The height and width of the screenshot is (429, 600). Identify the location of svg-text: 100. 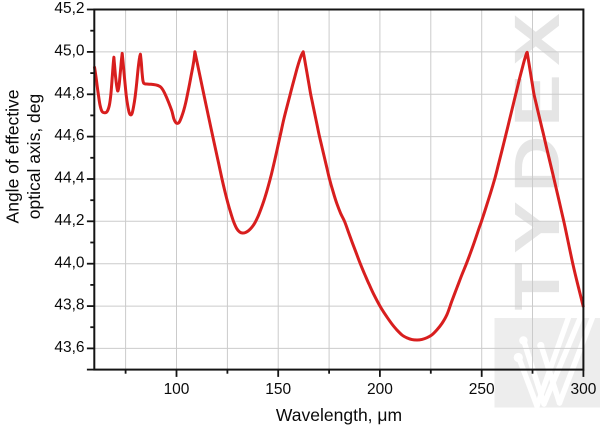
(177, 389).